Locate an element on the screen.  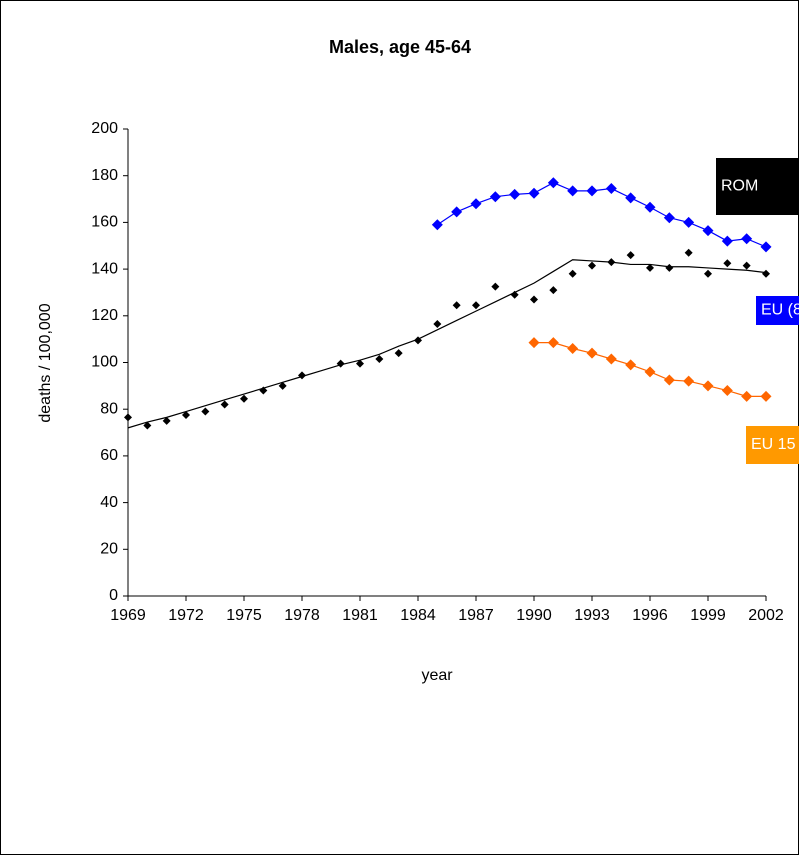
x-tick-label: 1969 is located at coordinates (128, 615).